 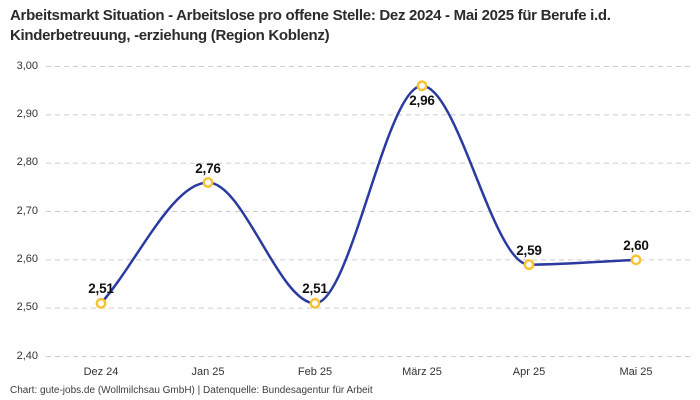 What do you see at coordinates (208, 168) in the screenshot?
I see `value-label: 2,76` at bounding box center [208, 168].